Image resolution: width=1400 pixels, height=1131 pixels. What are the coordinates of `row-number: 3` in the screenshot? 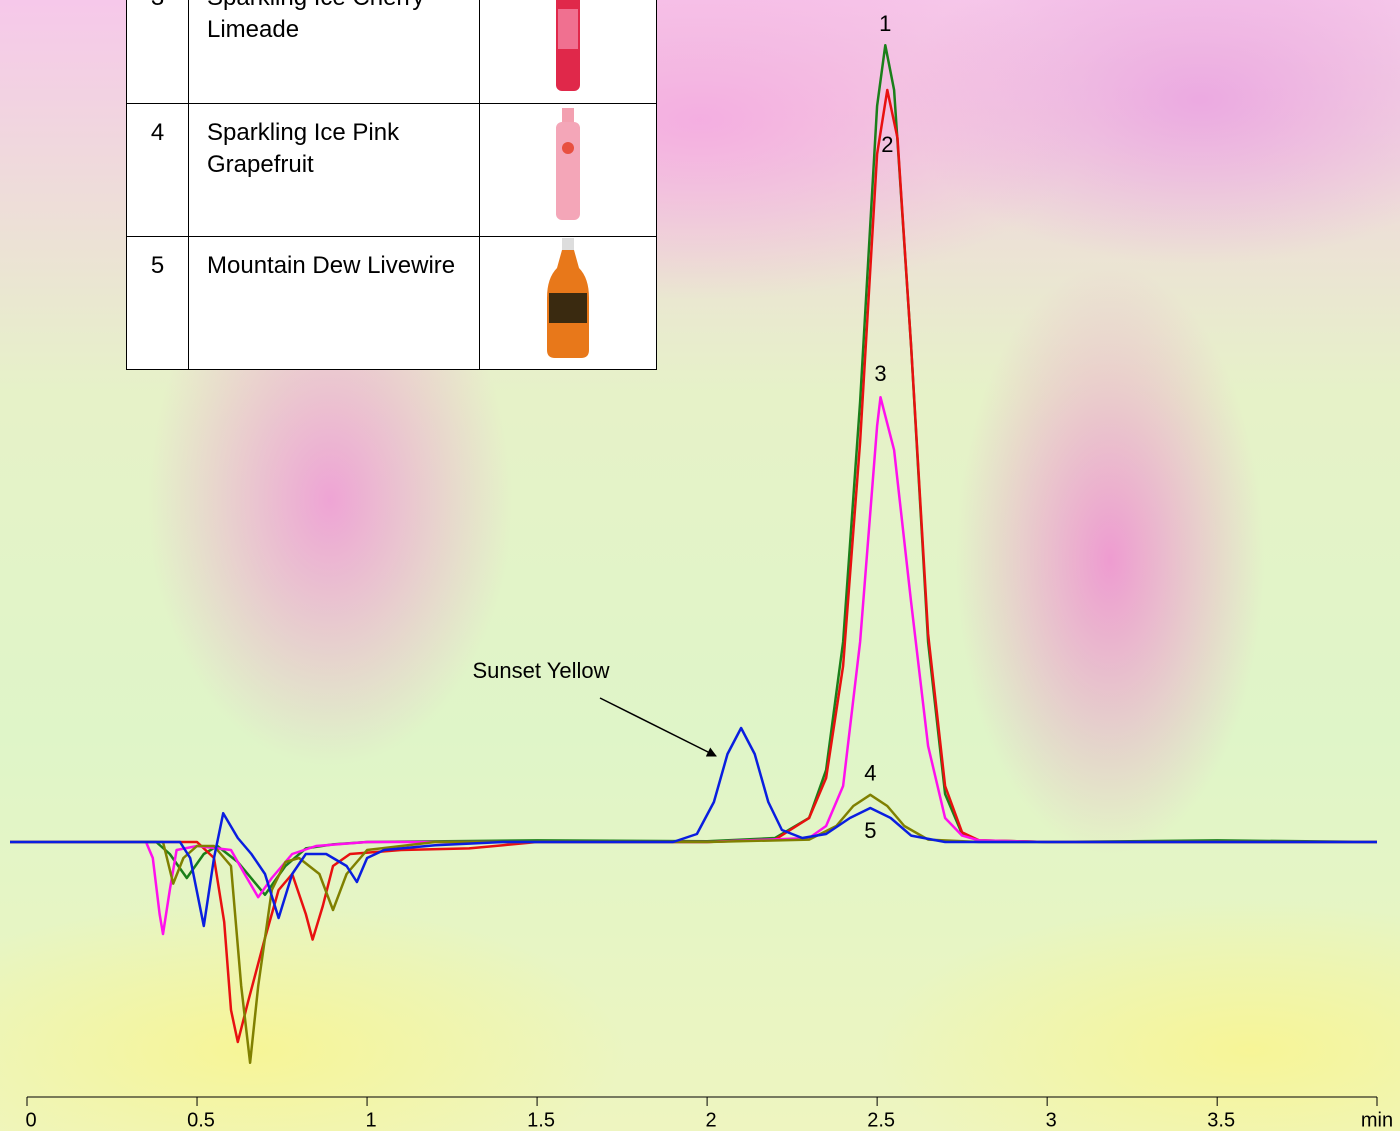 It's located at (157, 52).